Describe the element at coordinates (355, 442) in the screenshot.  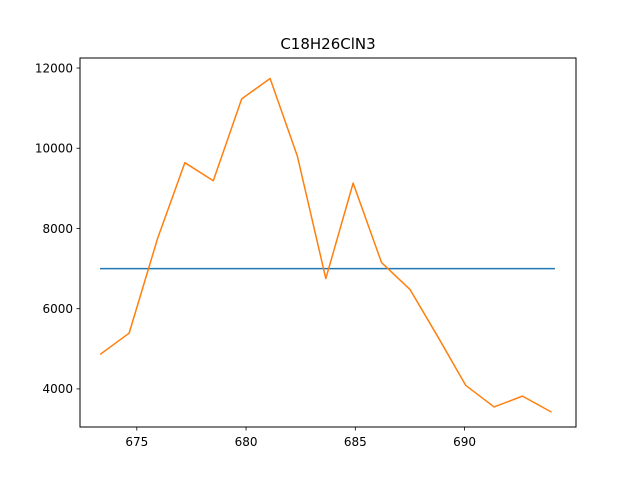
I see `x-tick-label: 685` at that location.